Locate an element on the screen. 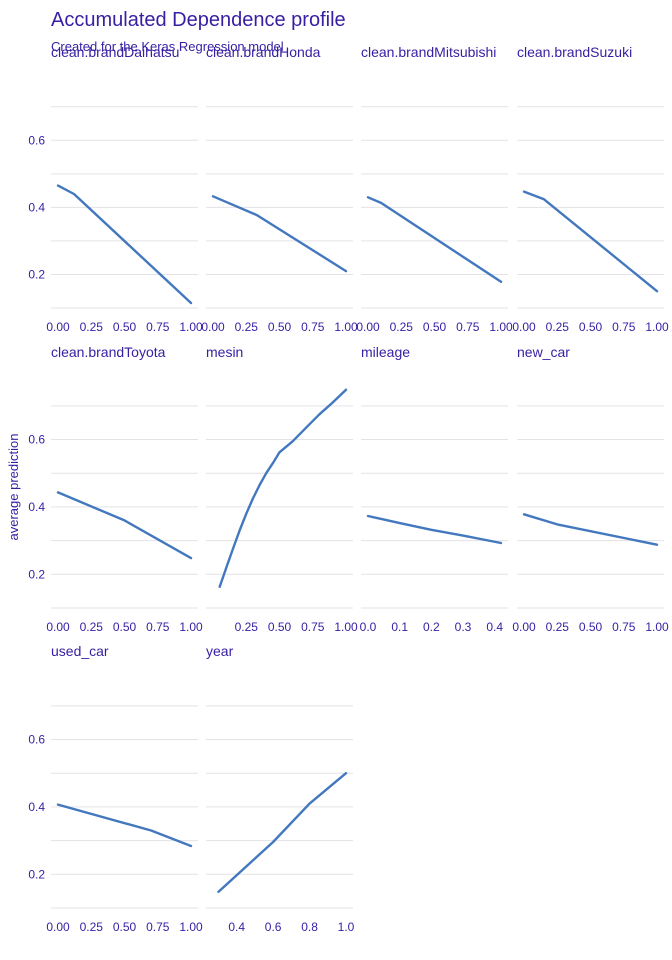 The width and height of the screenshot is (672, 960). panel-strip-label: clean.brandMitsubishi is located at coordinates (428, 52).